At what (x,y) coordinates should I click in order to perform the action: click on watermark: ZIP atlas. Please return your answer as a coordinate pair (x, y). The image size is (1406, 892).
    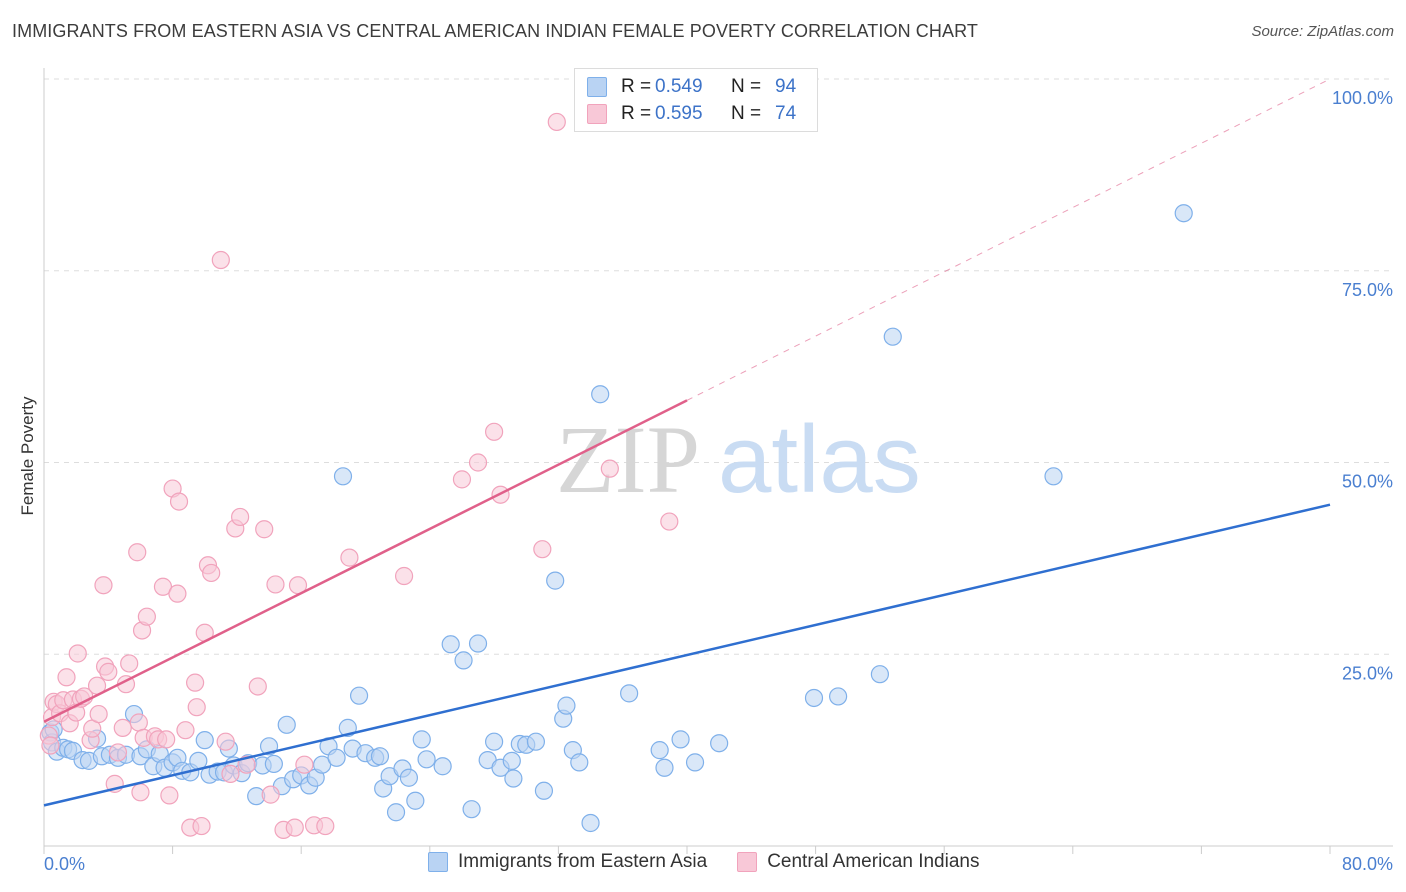
    Looking at the image, I should click on (738, 459).